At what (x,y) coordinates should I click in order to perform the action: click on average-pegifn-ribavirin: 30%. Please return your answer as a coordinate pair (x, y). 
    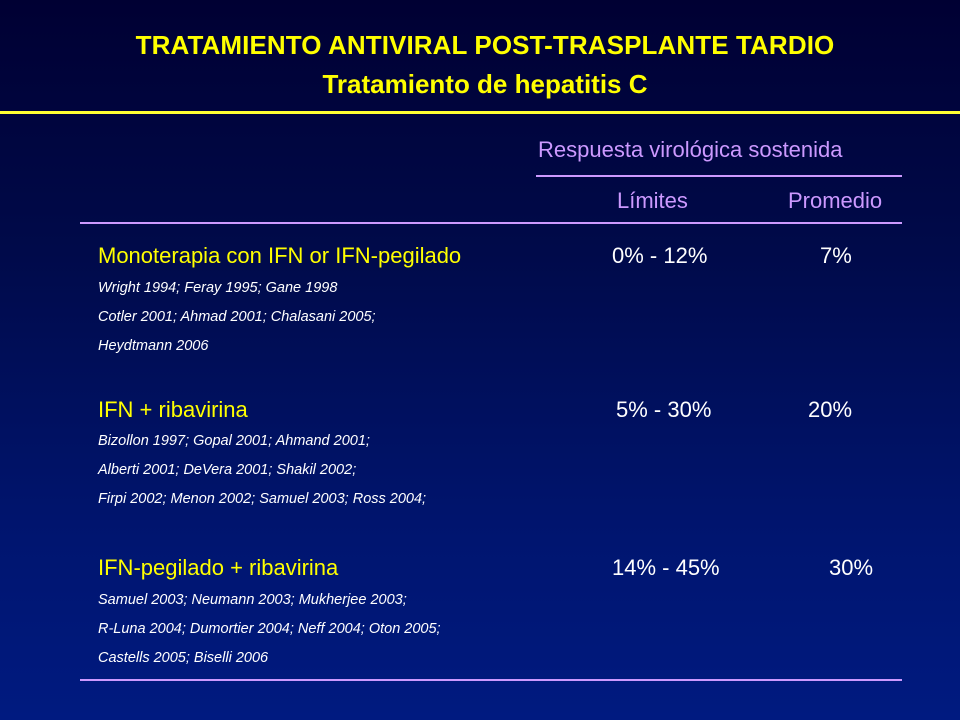
    Looking at the image, I should click on (851, 567).